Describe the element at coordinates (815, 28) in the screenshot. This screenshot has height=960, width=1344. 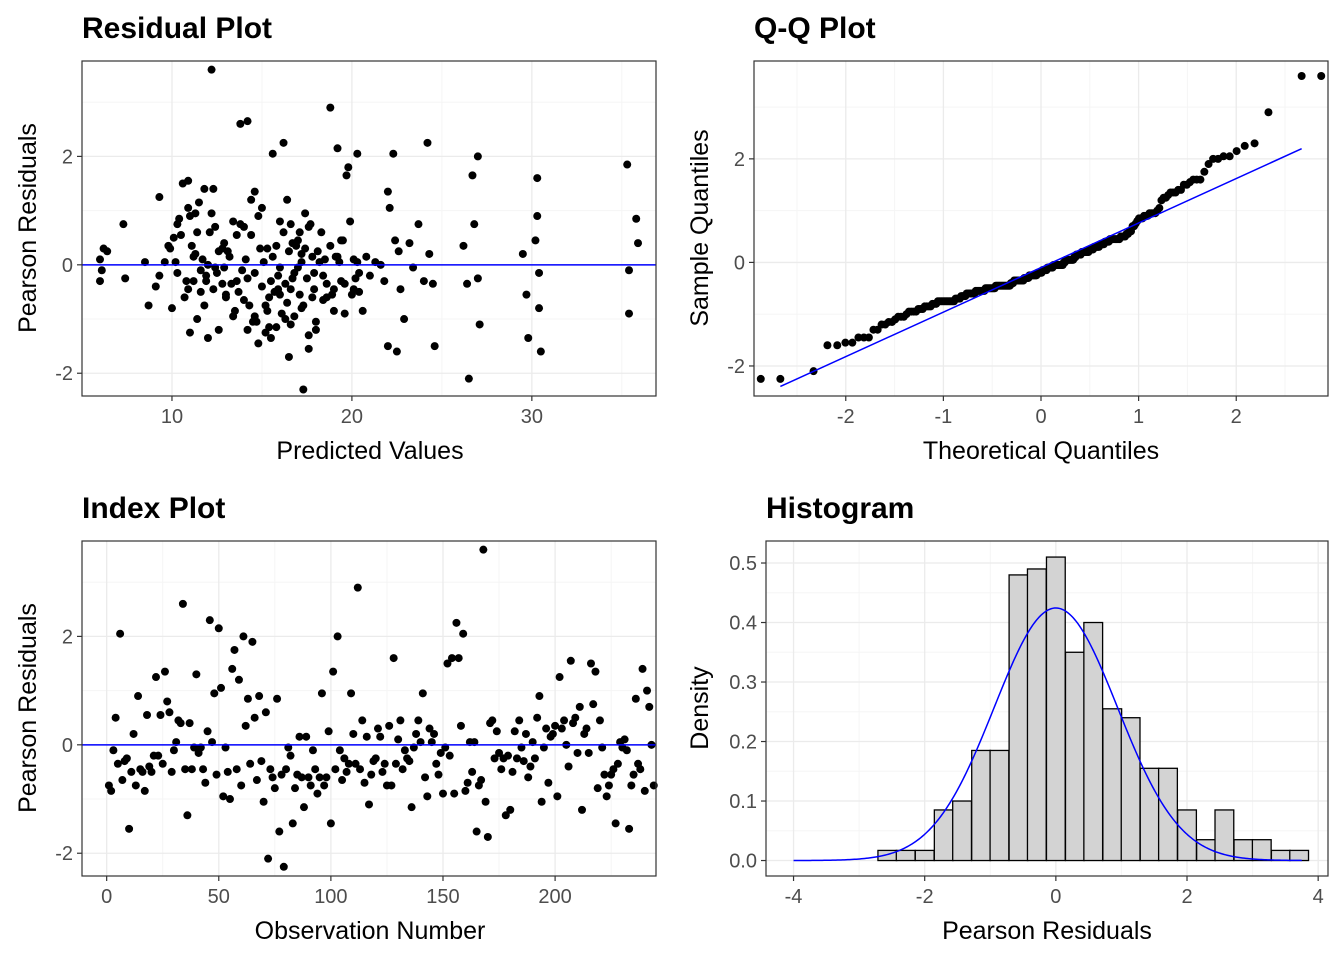
I see `qq-plot-title: Q-Q Plot` at that location.